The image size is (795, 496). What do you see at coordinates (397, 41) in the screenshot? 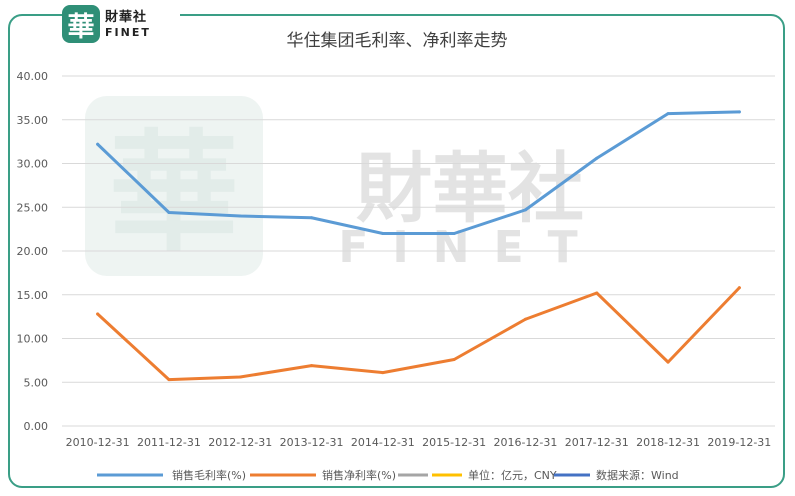
I see `chart-title: 华住集团毛利率、净利率走势` at bounding box center [397, 41].